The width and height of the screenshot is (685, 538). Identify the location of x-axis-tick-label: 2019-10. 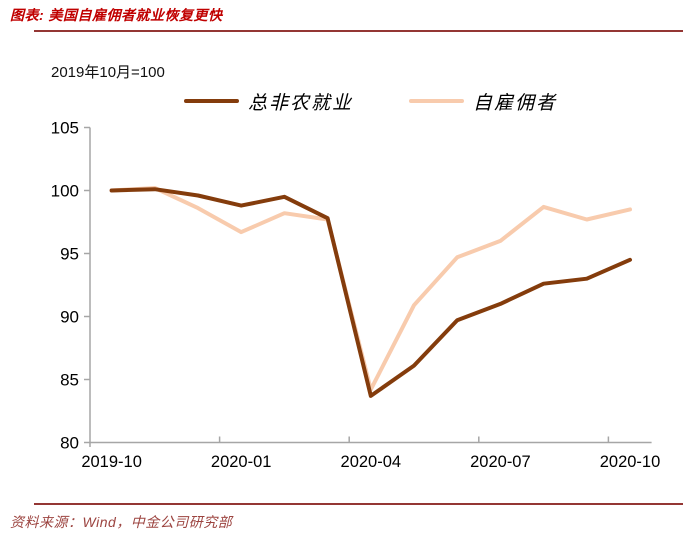
(111, 462).